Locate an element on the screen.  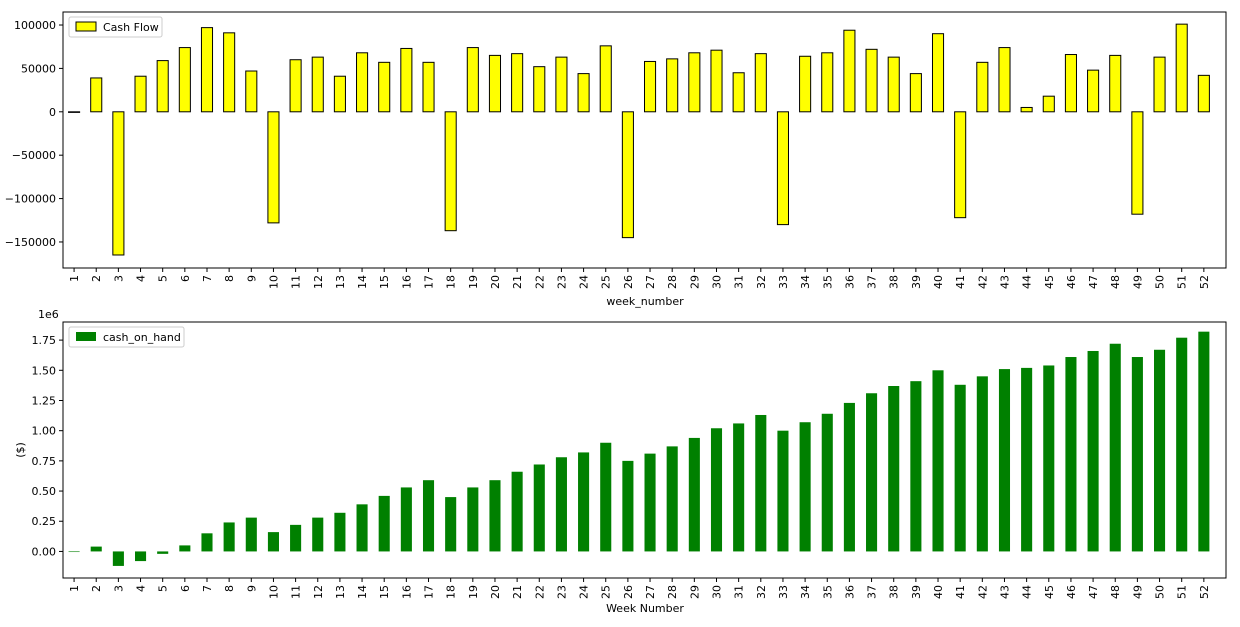
cash-flow-x-tick-label: 8 is located at coordinates (229, 278).